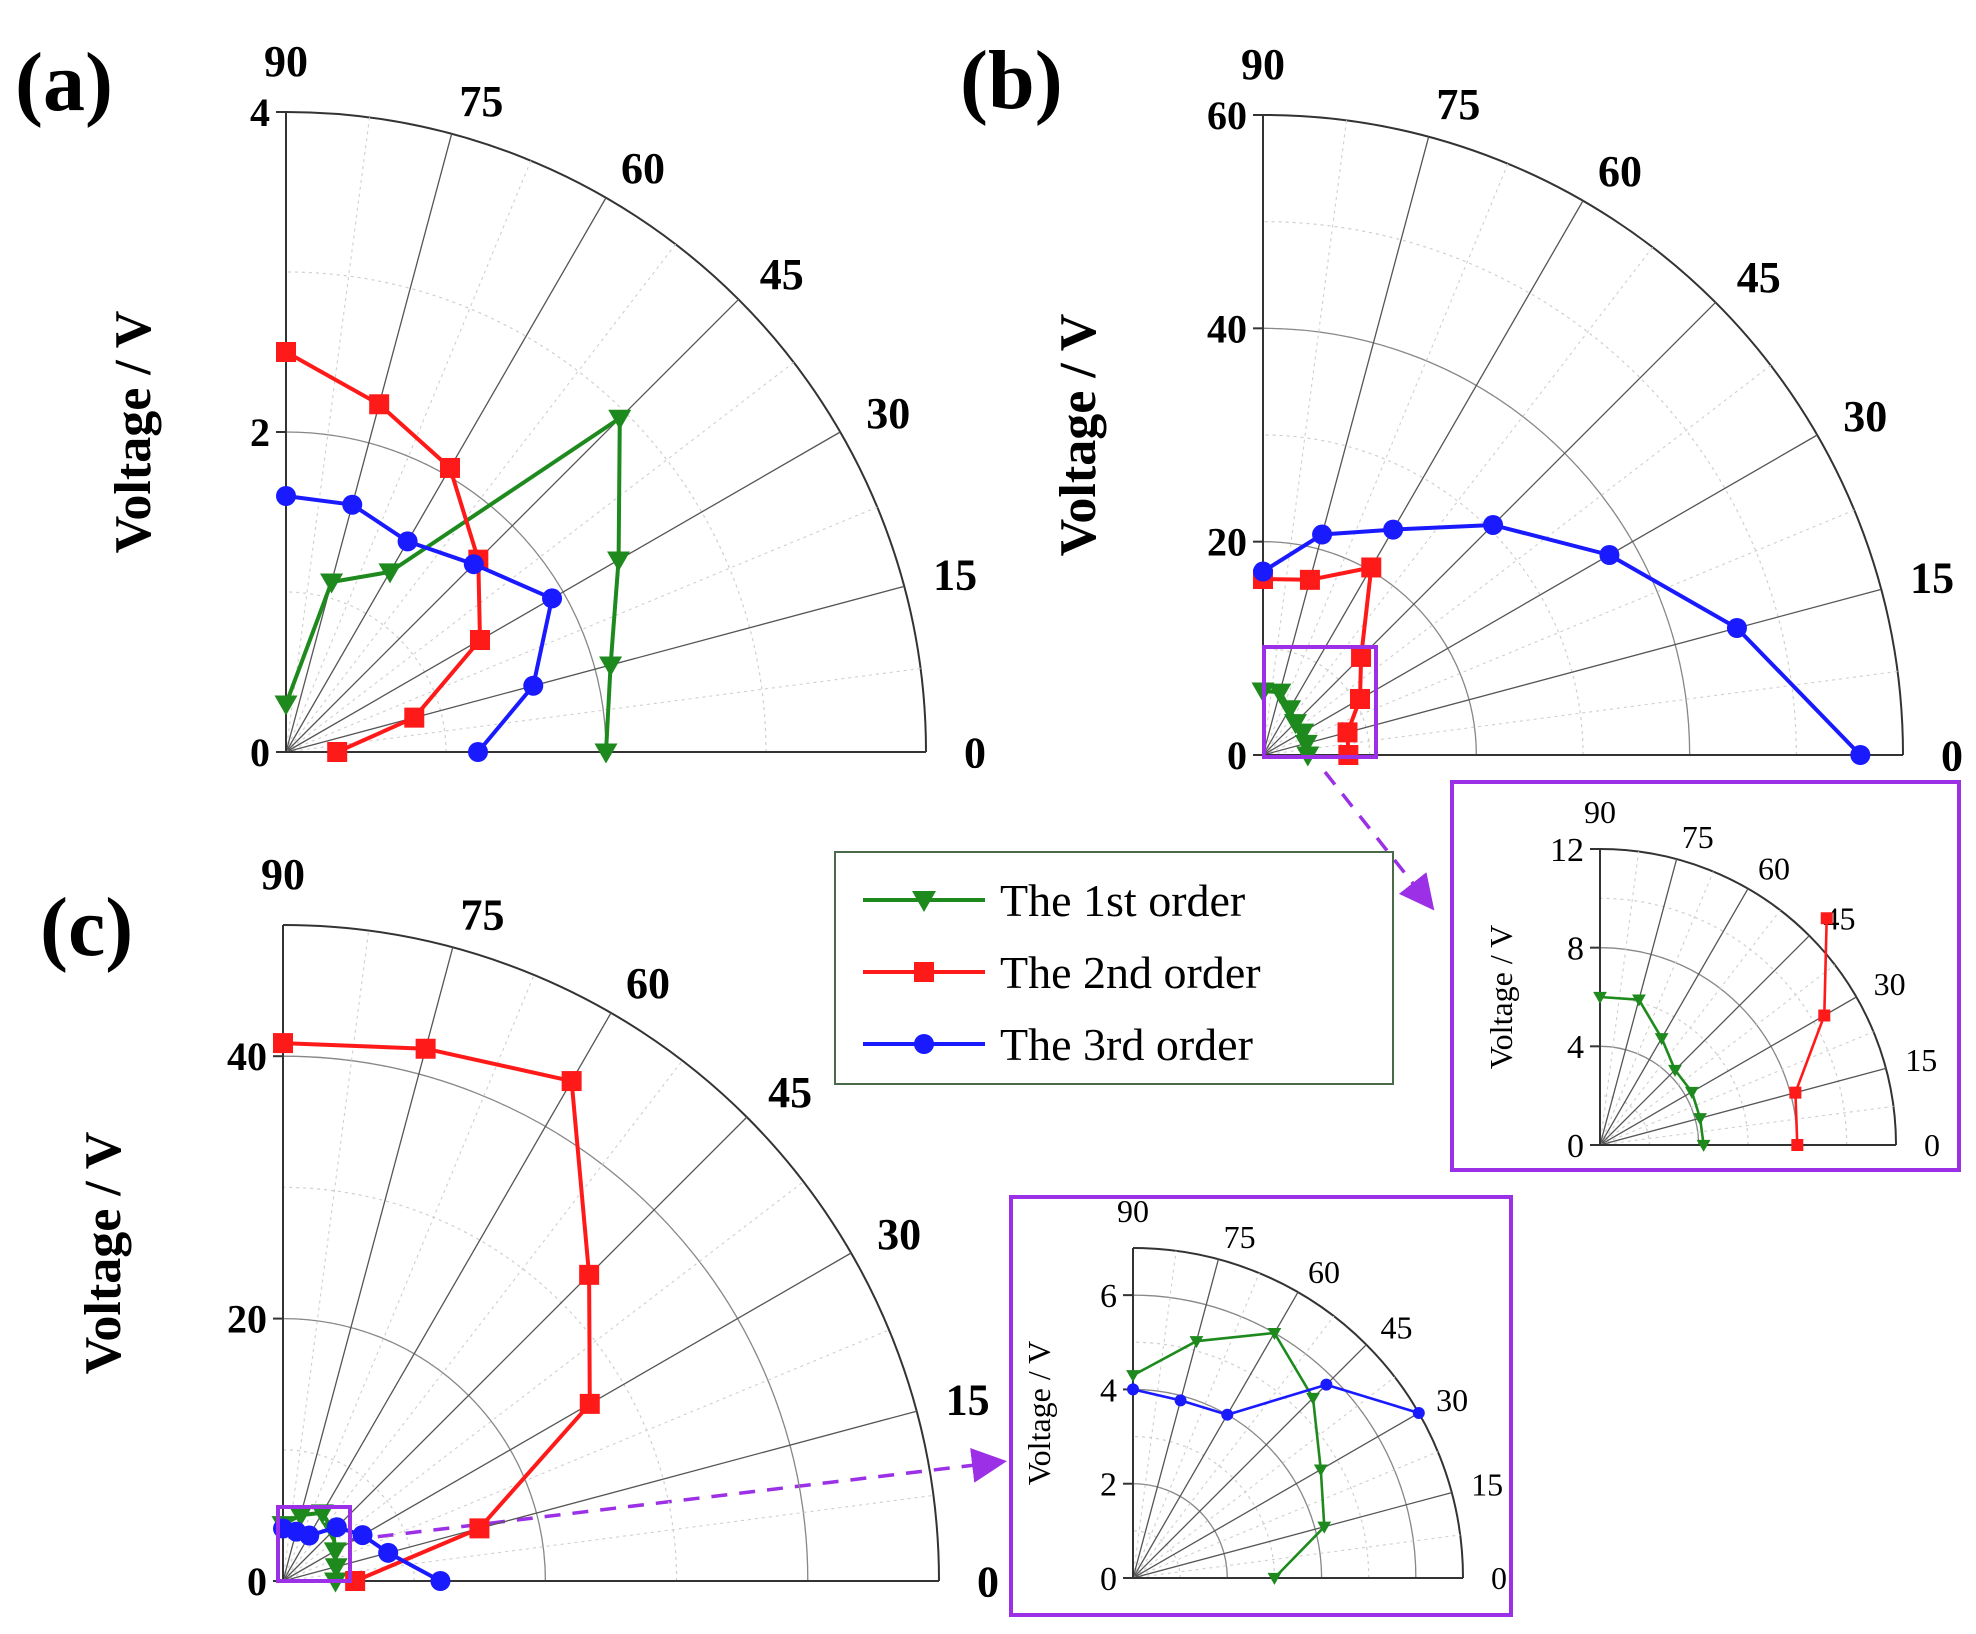  Describe the element at coordinates (1122, 900) in the screenshot. I see `legend-label: The 1st order` at that location.